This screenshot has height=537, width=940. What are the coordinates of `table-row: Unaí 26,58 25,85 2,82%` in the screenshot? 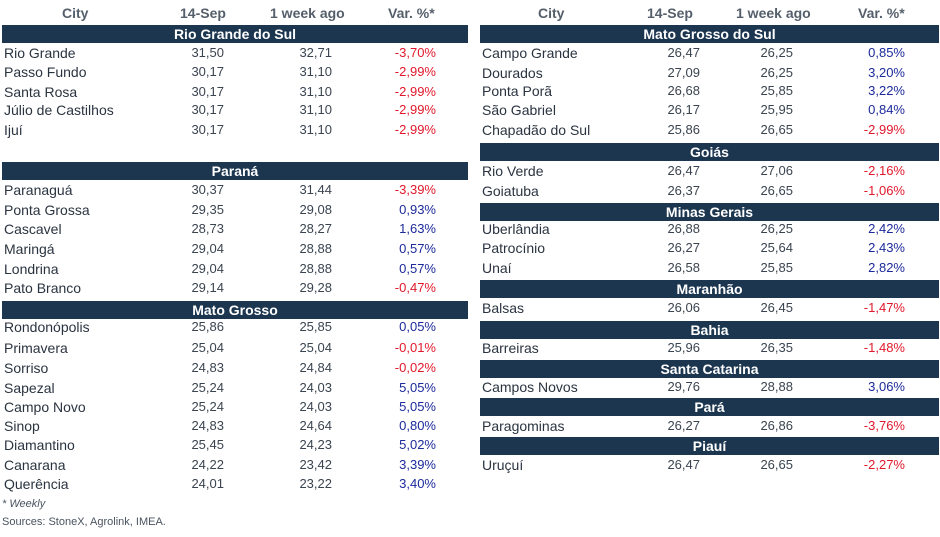 It's located at (709, 268).